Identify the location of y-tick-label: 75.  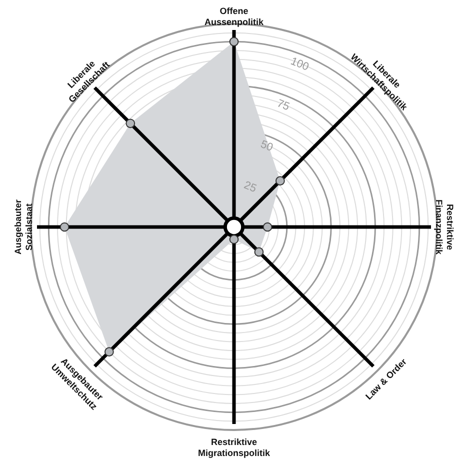
(283, 105).